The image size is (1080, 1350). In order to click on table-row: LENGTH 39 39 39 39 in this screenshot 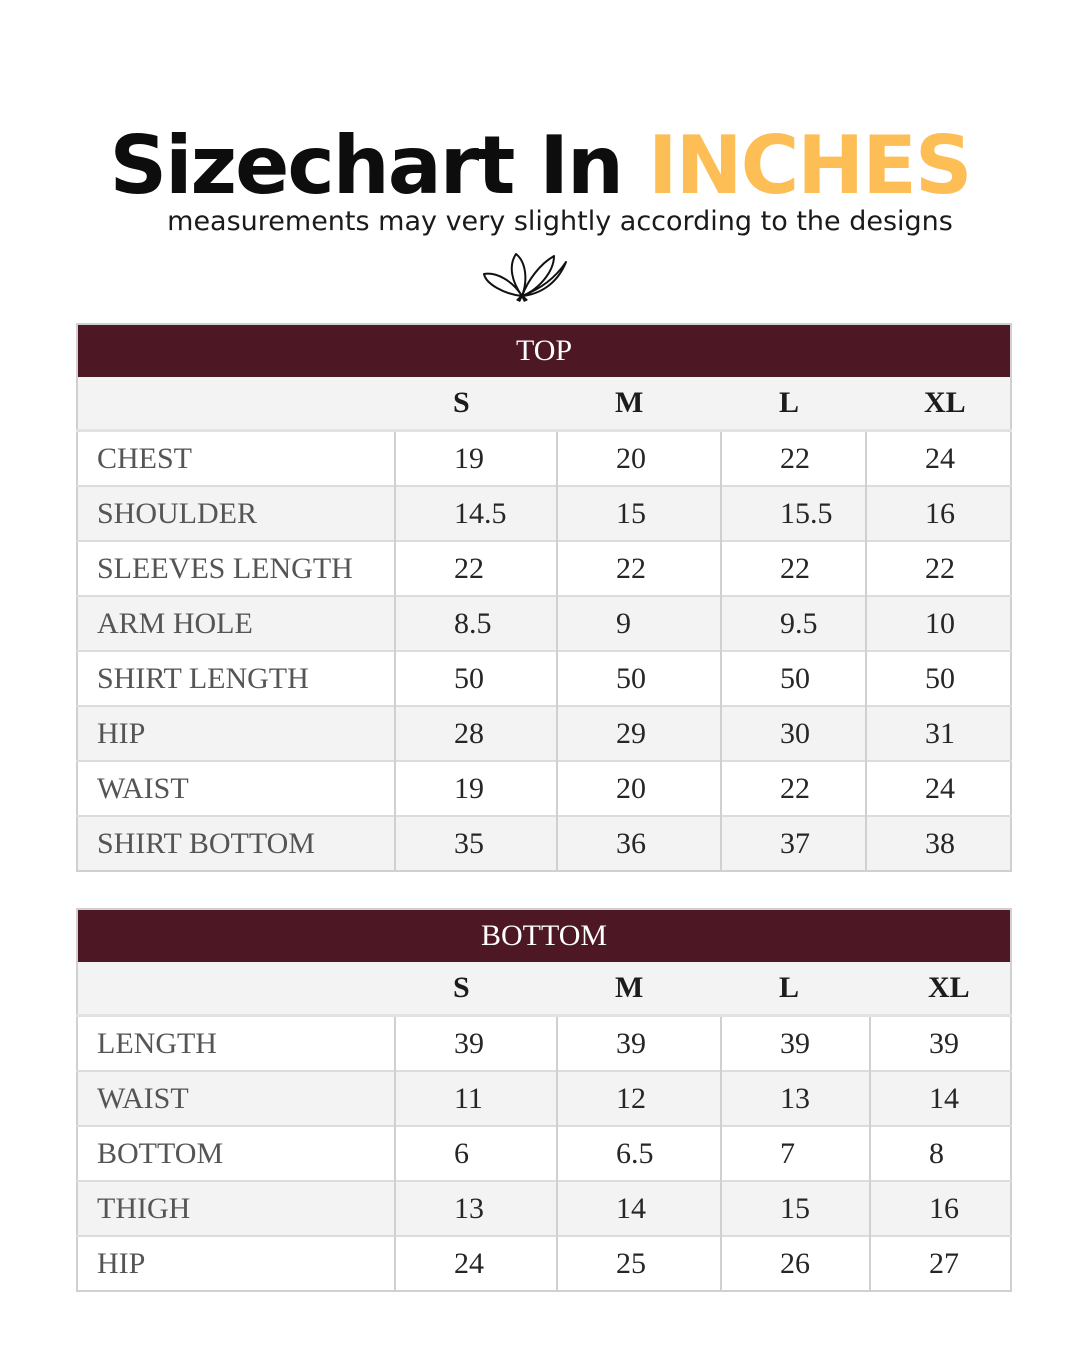, I will do `click(544, 1042)`.